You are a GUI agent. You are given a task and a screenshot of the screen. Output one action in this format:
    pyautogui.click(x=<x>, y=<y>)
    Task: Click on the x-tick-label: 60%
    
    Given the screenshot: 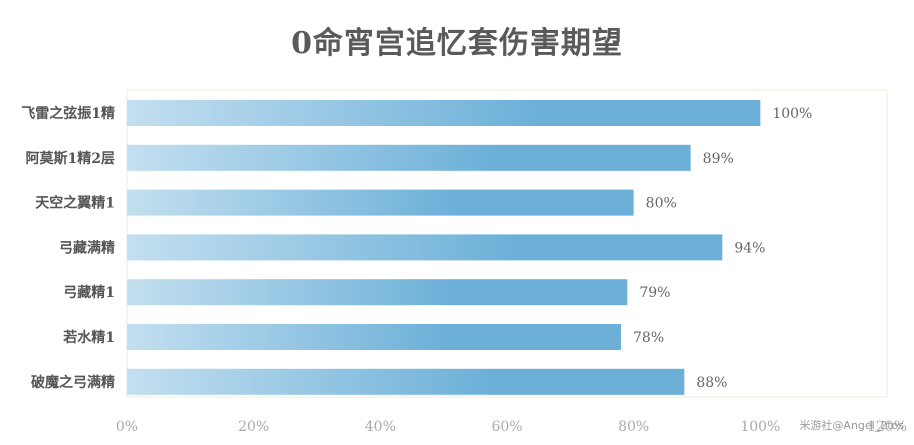 What is the action you would take?
    pyautogui.click(x=506, y=427)
    